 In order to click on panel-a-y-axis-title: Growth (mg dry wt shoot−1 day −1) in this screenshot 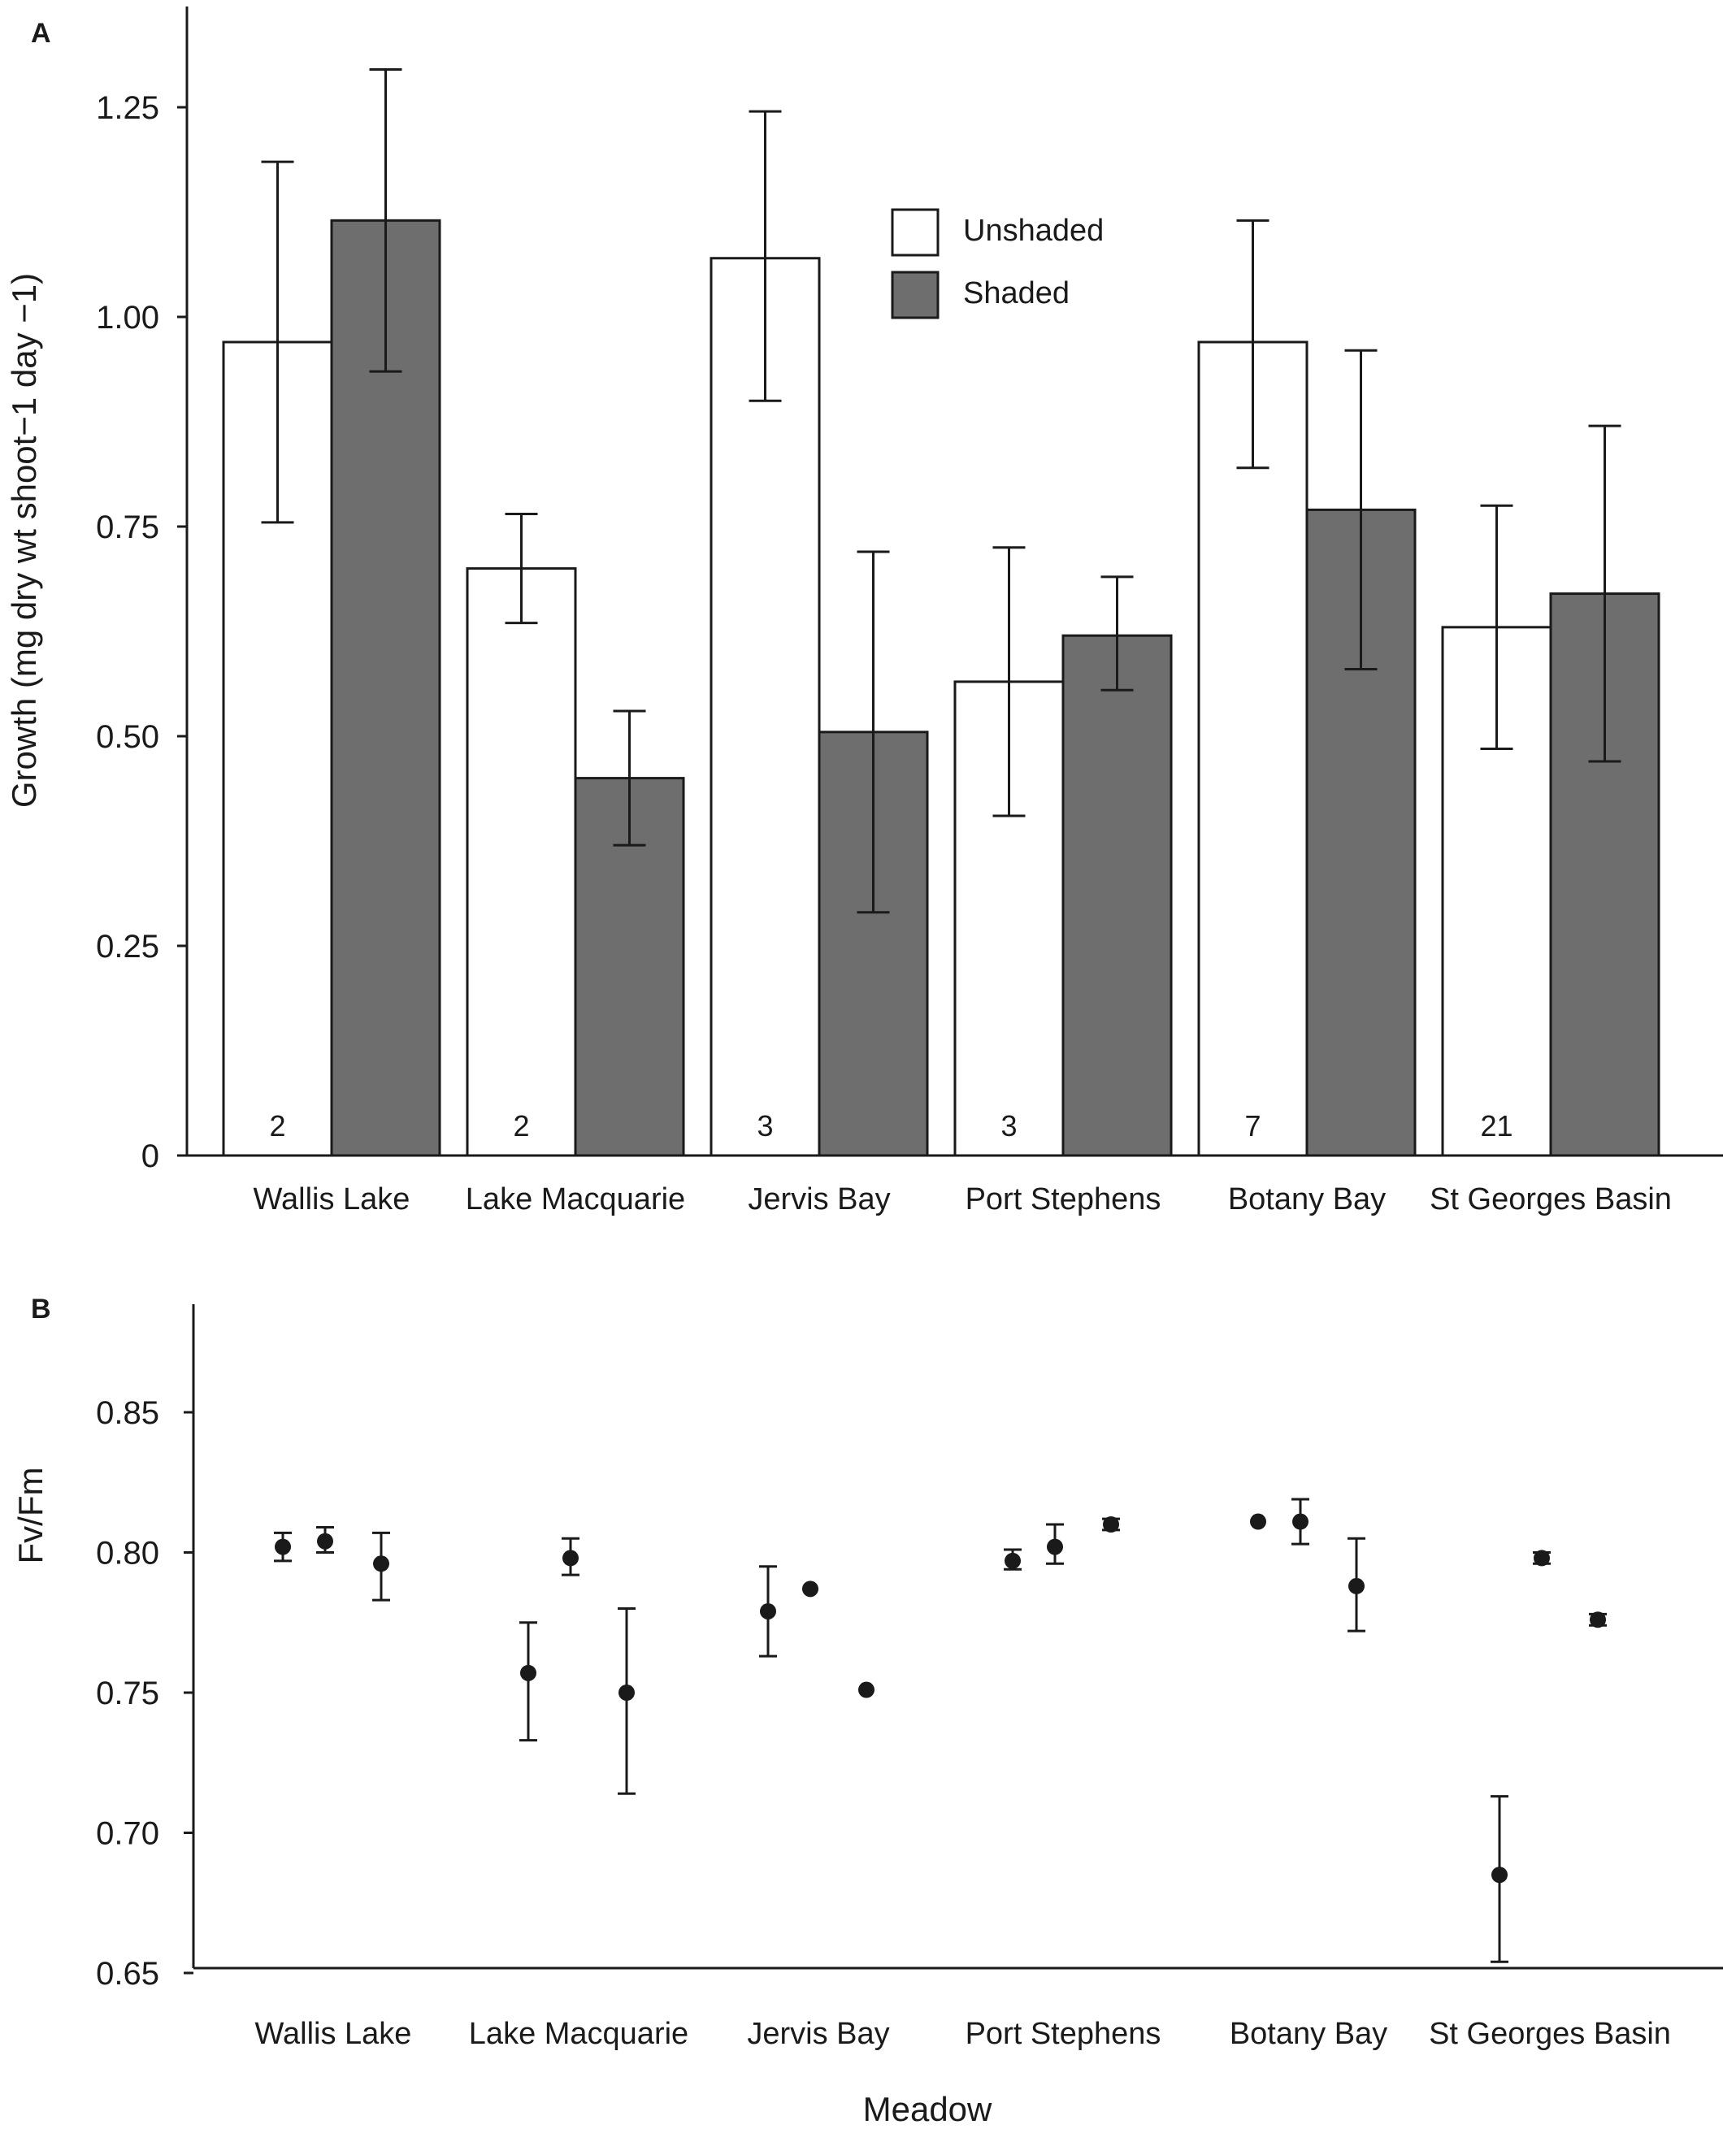, I will do `click(24, 540)`.